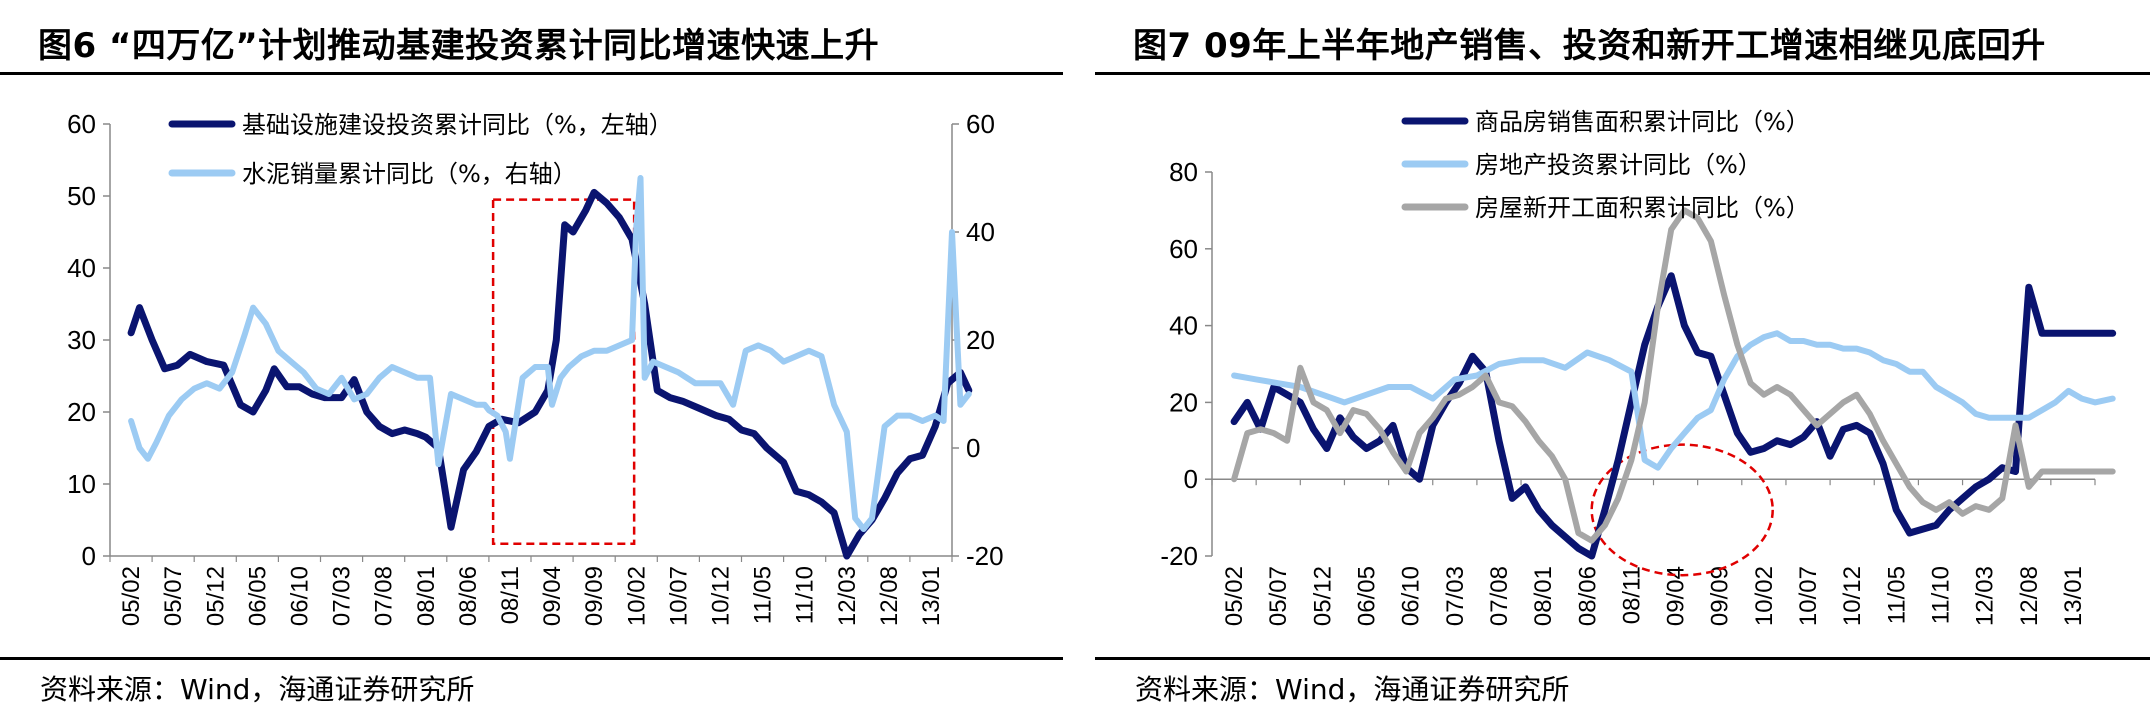  I want to click on right-xtick-label: 06/05, so click(1367, 596).